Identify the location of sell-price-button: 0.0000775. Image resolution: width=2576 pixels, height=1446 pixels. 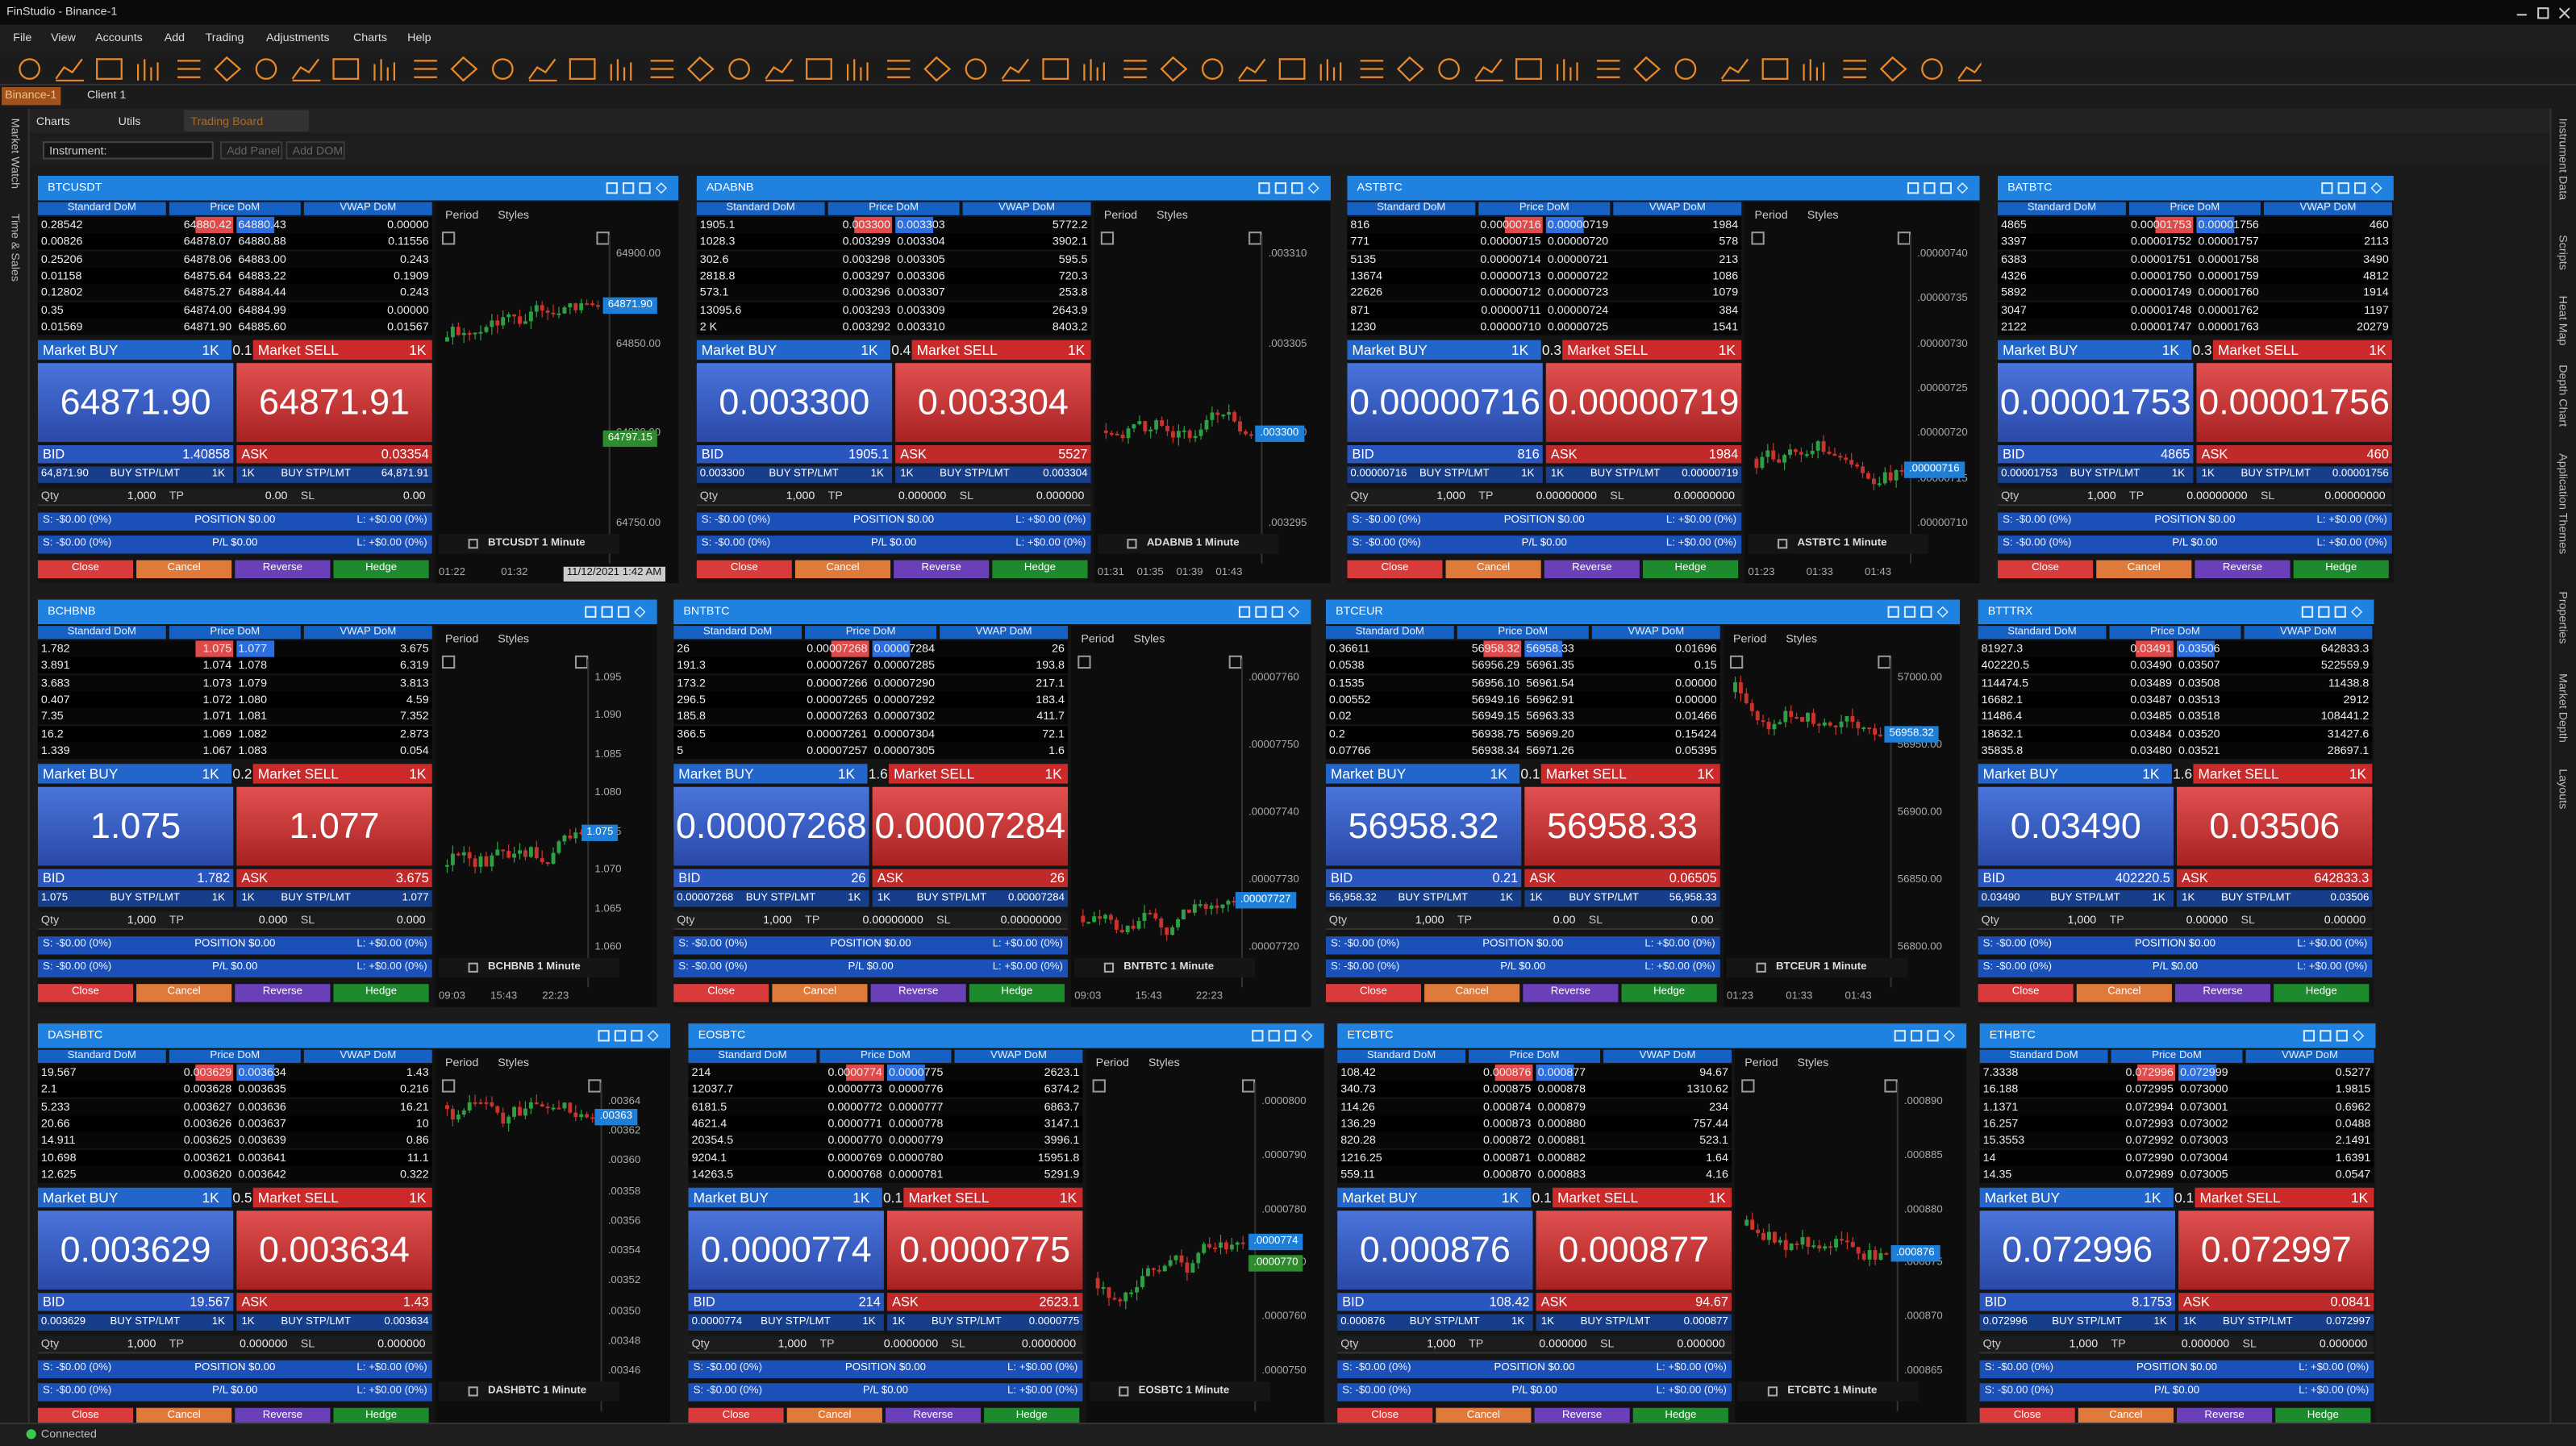
(984, 1250).